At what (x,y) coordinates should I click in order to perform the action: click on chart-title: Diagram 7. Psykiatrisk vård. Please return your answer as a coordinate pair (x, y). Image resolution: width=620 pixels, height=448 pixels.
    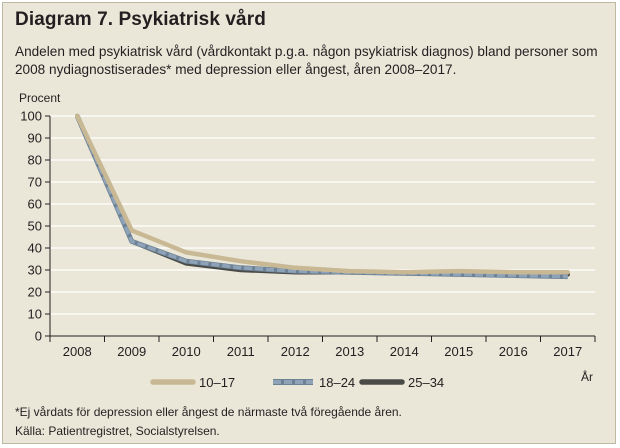
    Looking at the image, I should click on (140, 19).